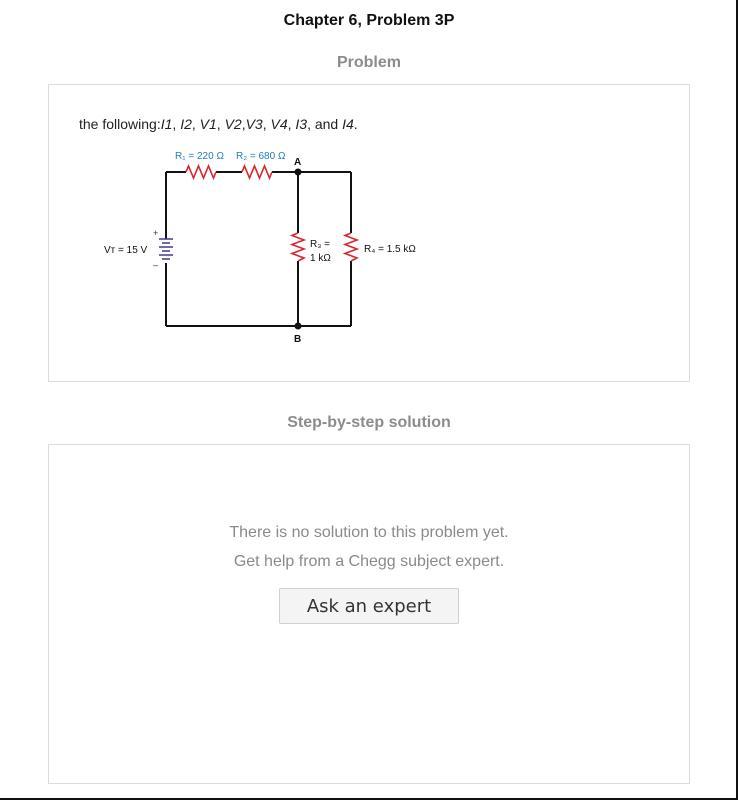  I want to click on node-a-label: A, so click(297, 162).